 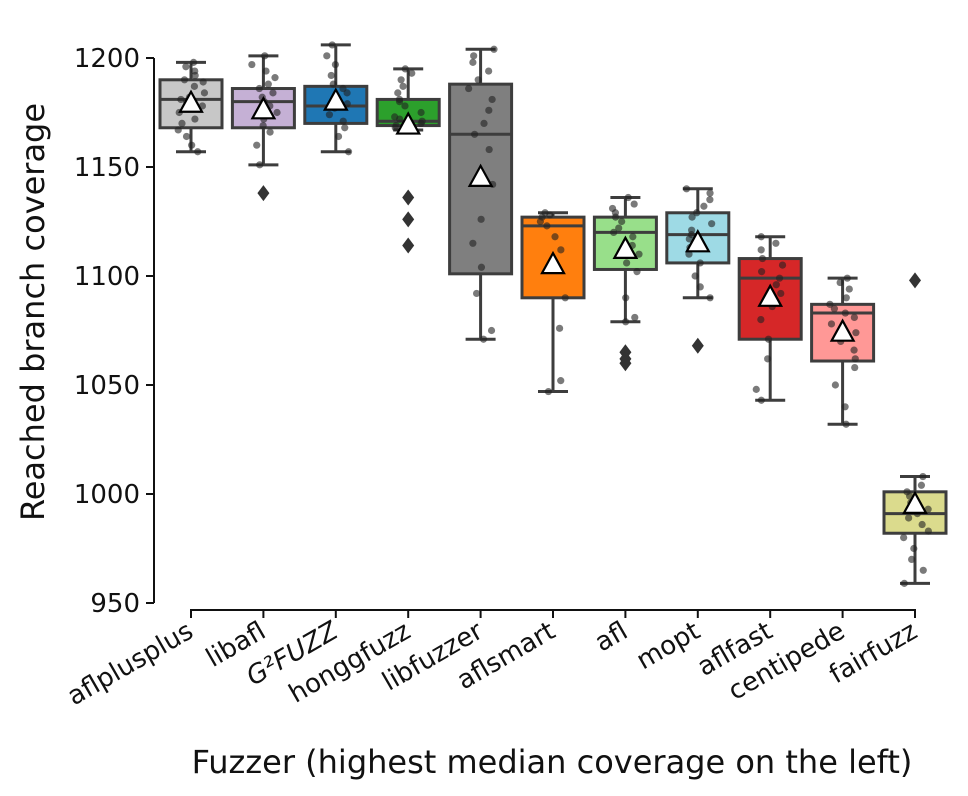 What do you see at coordinates (625, 282) in the screenshot?
I see `box-group-afl` at bounding box center [625, 282].